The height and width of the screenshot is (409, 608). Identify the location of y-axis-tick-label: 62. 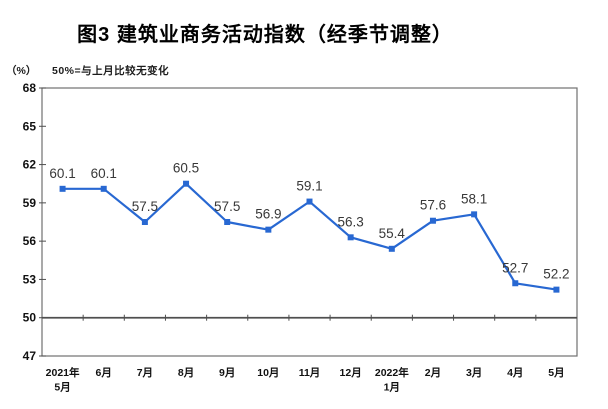
(30, 165).